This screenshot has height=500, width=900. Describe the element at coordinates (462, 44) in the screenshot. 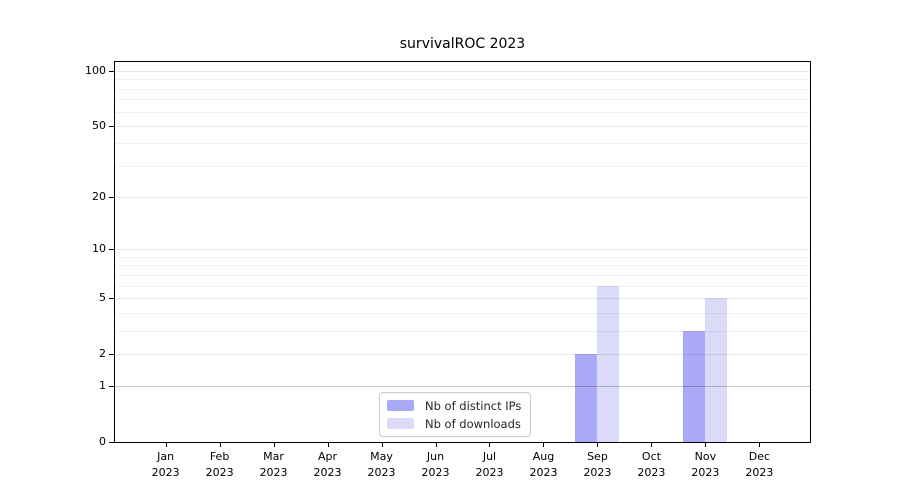

I see `chart-title: survivalROC 2023` at that location.